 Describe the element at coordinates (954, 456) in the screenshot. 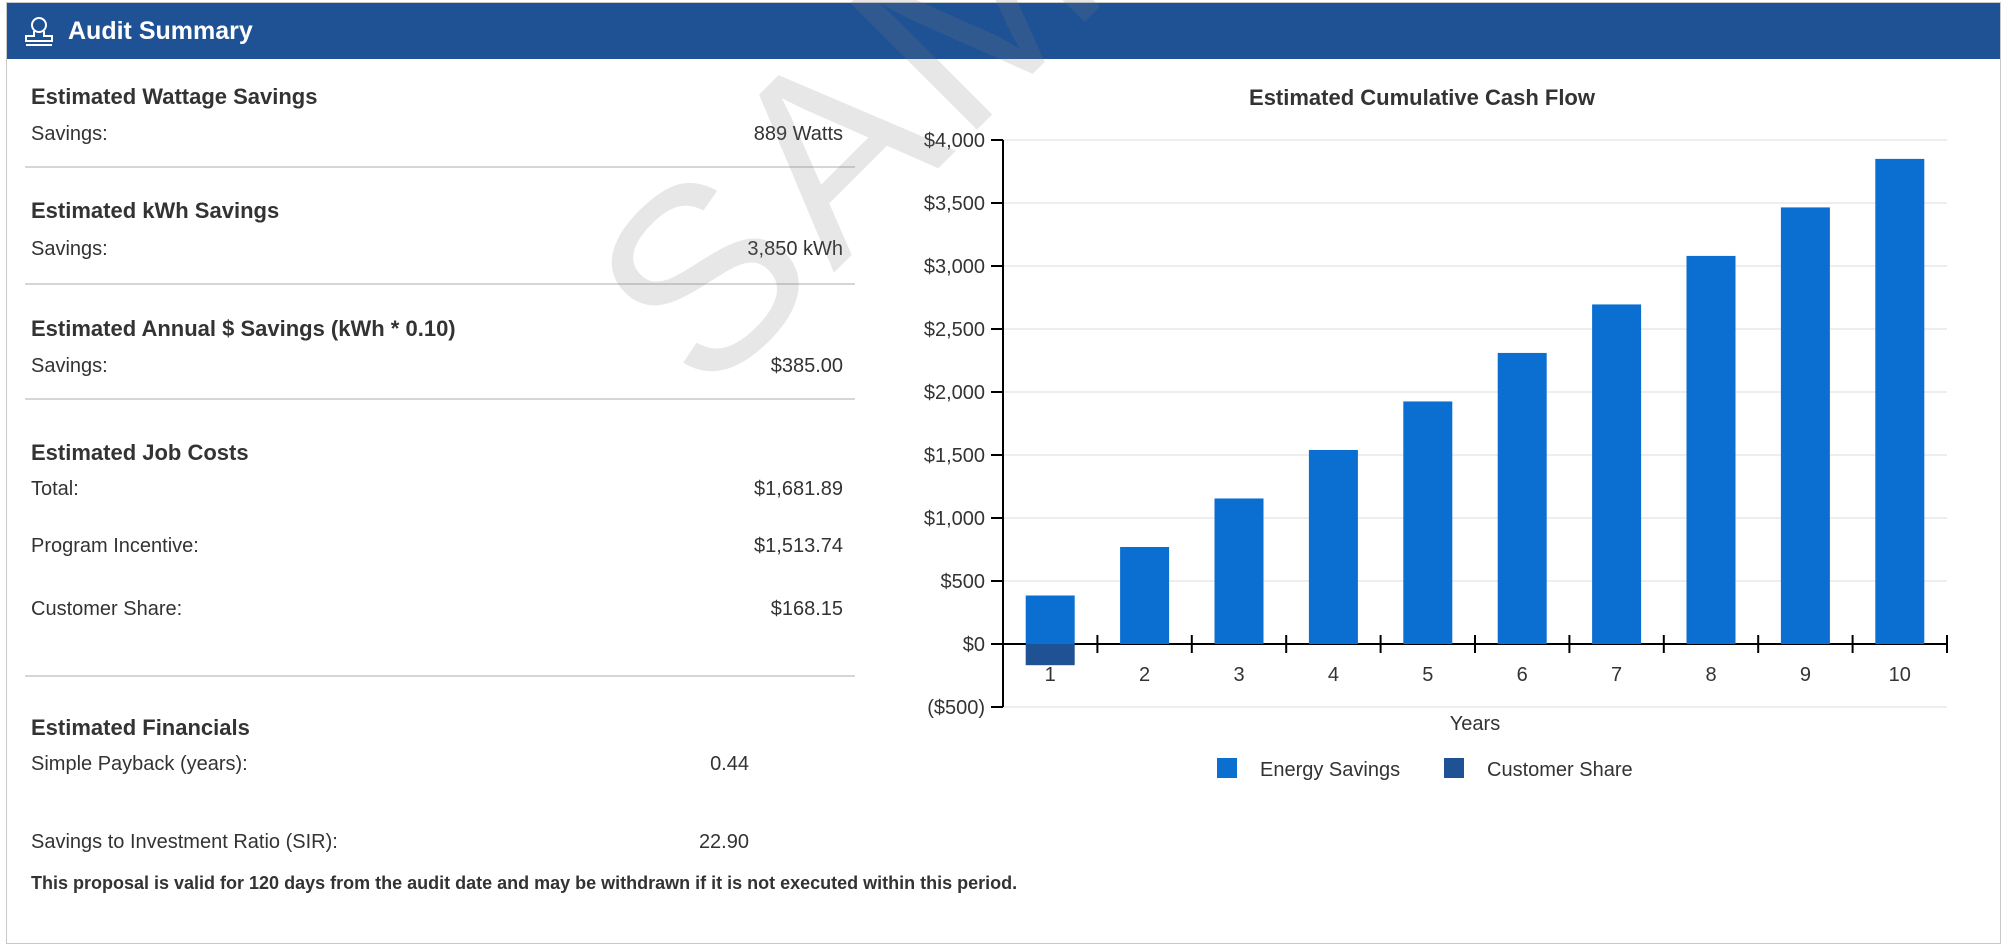

I see `y-tick-label: $1,500` at that location.